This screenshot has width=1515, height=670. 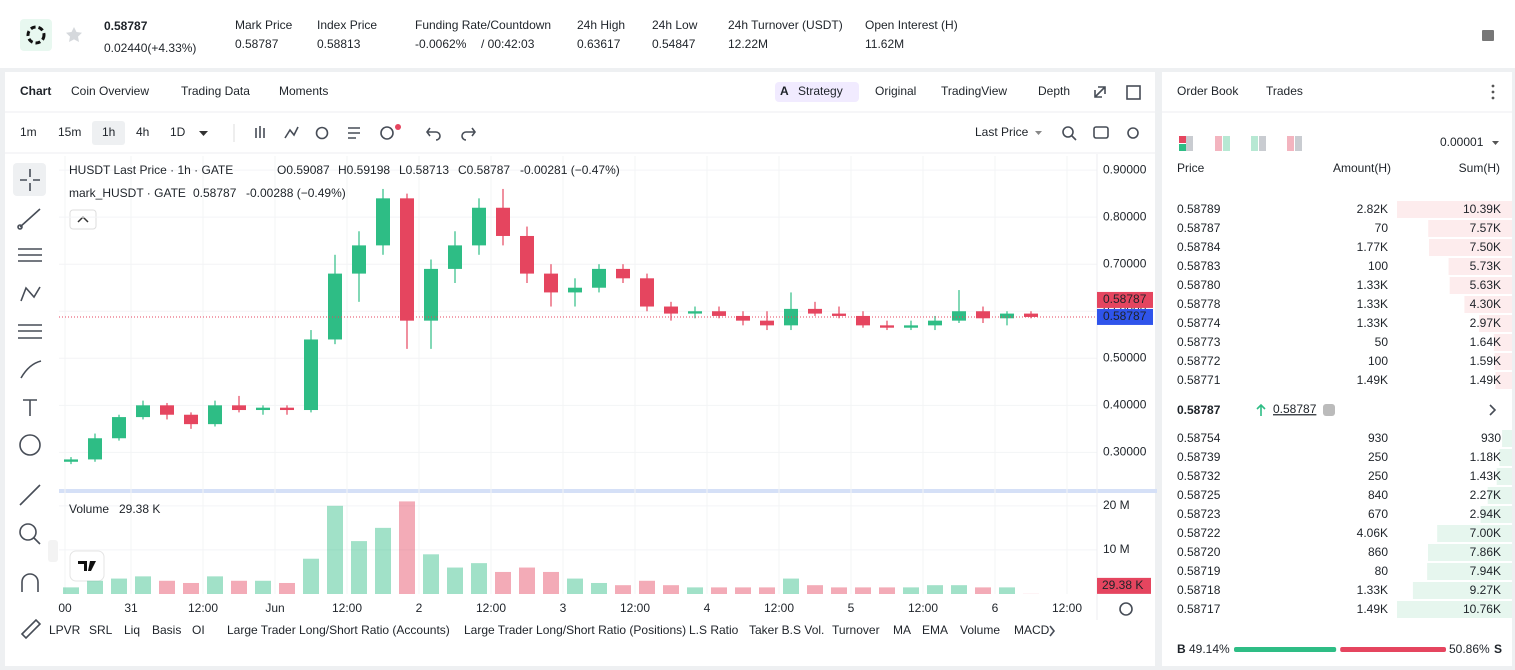 What do you see at coordinates (1378, 361) in the screenshot?
I see `ob-amount: 100` at bounding box center [1378, 361].